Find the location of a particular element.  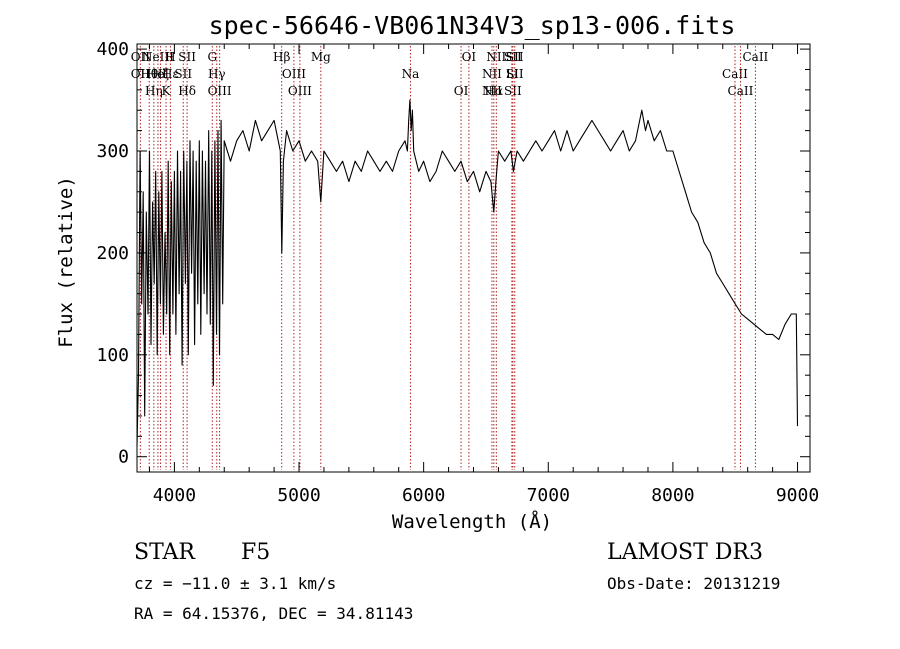

spectral-subclass: F5 is located at coordinates (256, 552).